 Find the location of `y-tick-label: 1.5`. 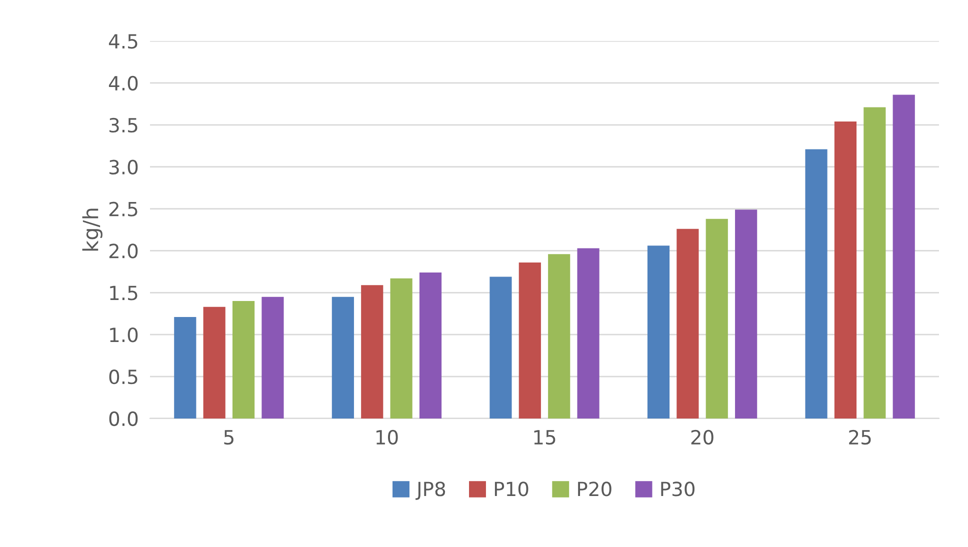

y-tick-label: 1.5 is located at coordinates (124, 293).